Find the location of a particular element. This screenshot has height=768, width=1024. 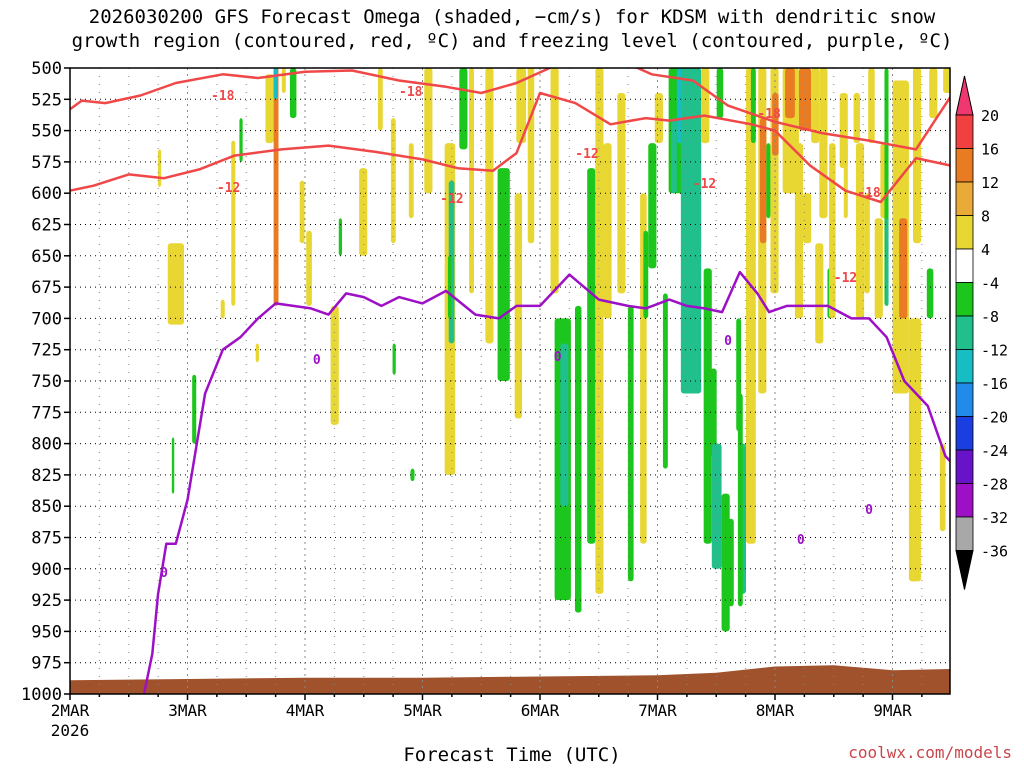

colorbar-label: -24 is located at coordinates (994, 451).